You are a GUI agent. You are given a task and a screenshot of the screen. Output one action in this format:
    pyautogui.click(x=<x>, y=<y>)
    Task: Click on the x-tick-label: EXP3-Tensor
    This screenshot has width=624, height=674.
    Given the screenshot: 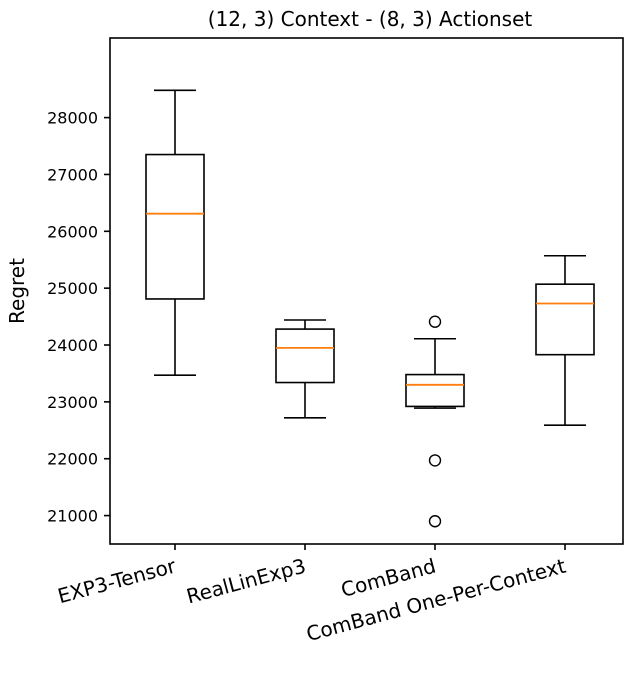 What is the action you would take?
    pyautogui.click(x=117, y=580)
    